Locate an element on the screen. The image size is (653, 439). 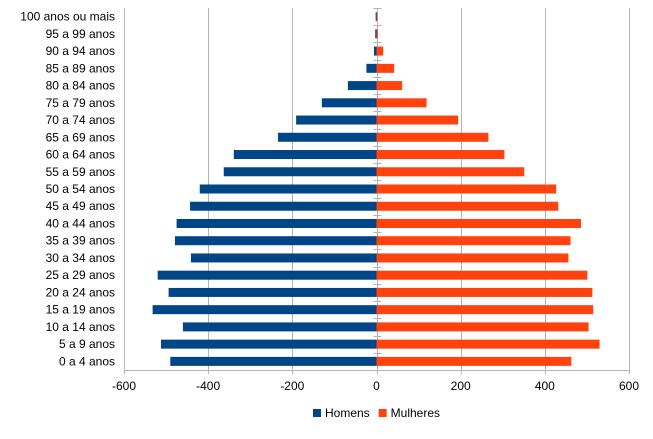
y-category-label: 45 a 49 anos is located at coordinates (80, 206).